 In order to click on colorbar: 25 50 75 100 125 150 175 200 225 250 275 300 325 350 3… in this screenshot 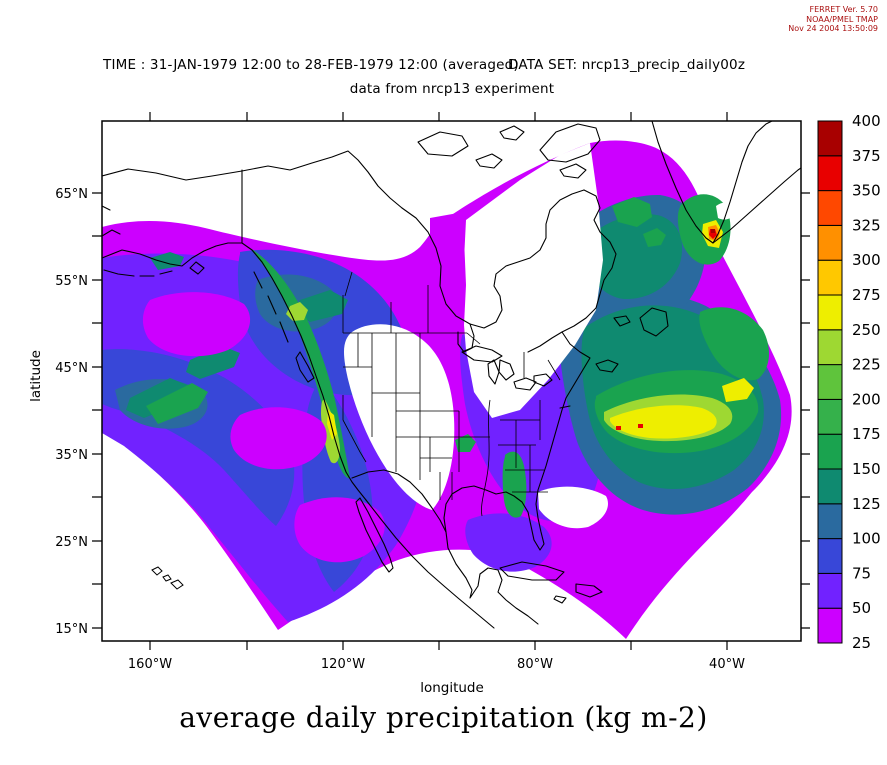, I will do `click(849, 382)`.